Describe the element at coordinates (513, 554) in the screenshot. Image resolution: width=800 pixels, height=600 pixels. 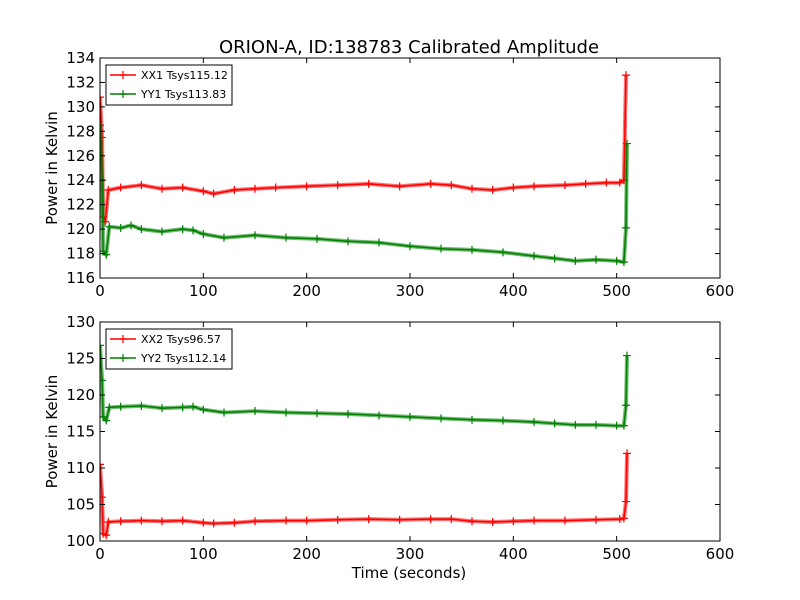
I see `x-tick-label: 400` at that location.